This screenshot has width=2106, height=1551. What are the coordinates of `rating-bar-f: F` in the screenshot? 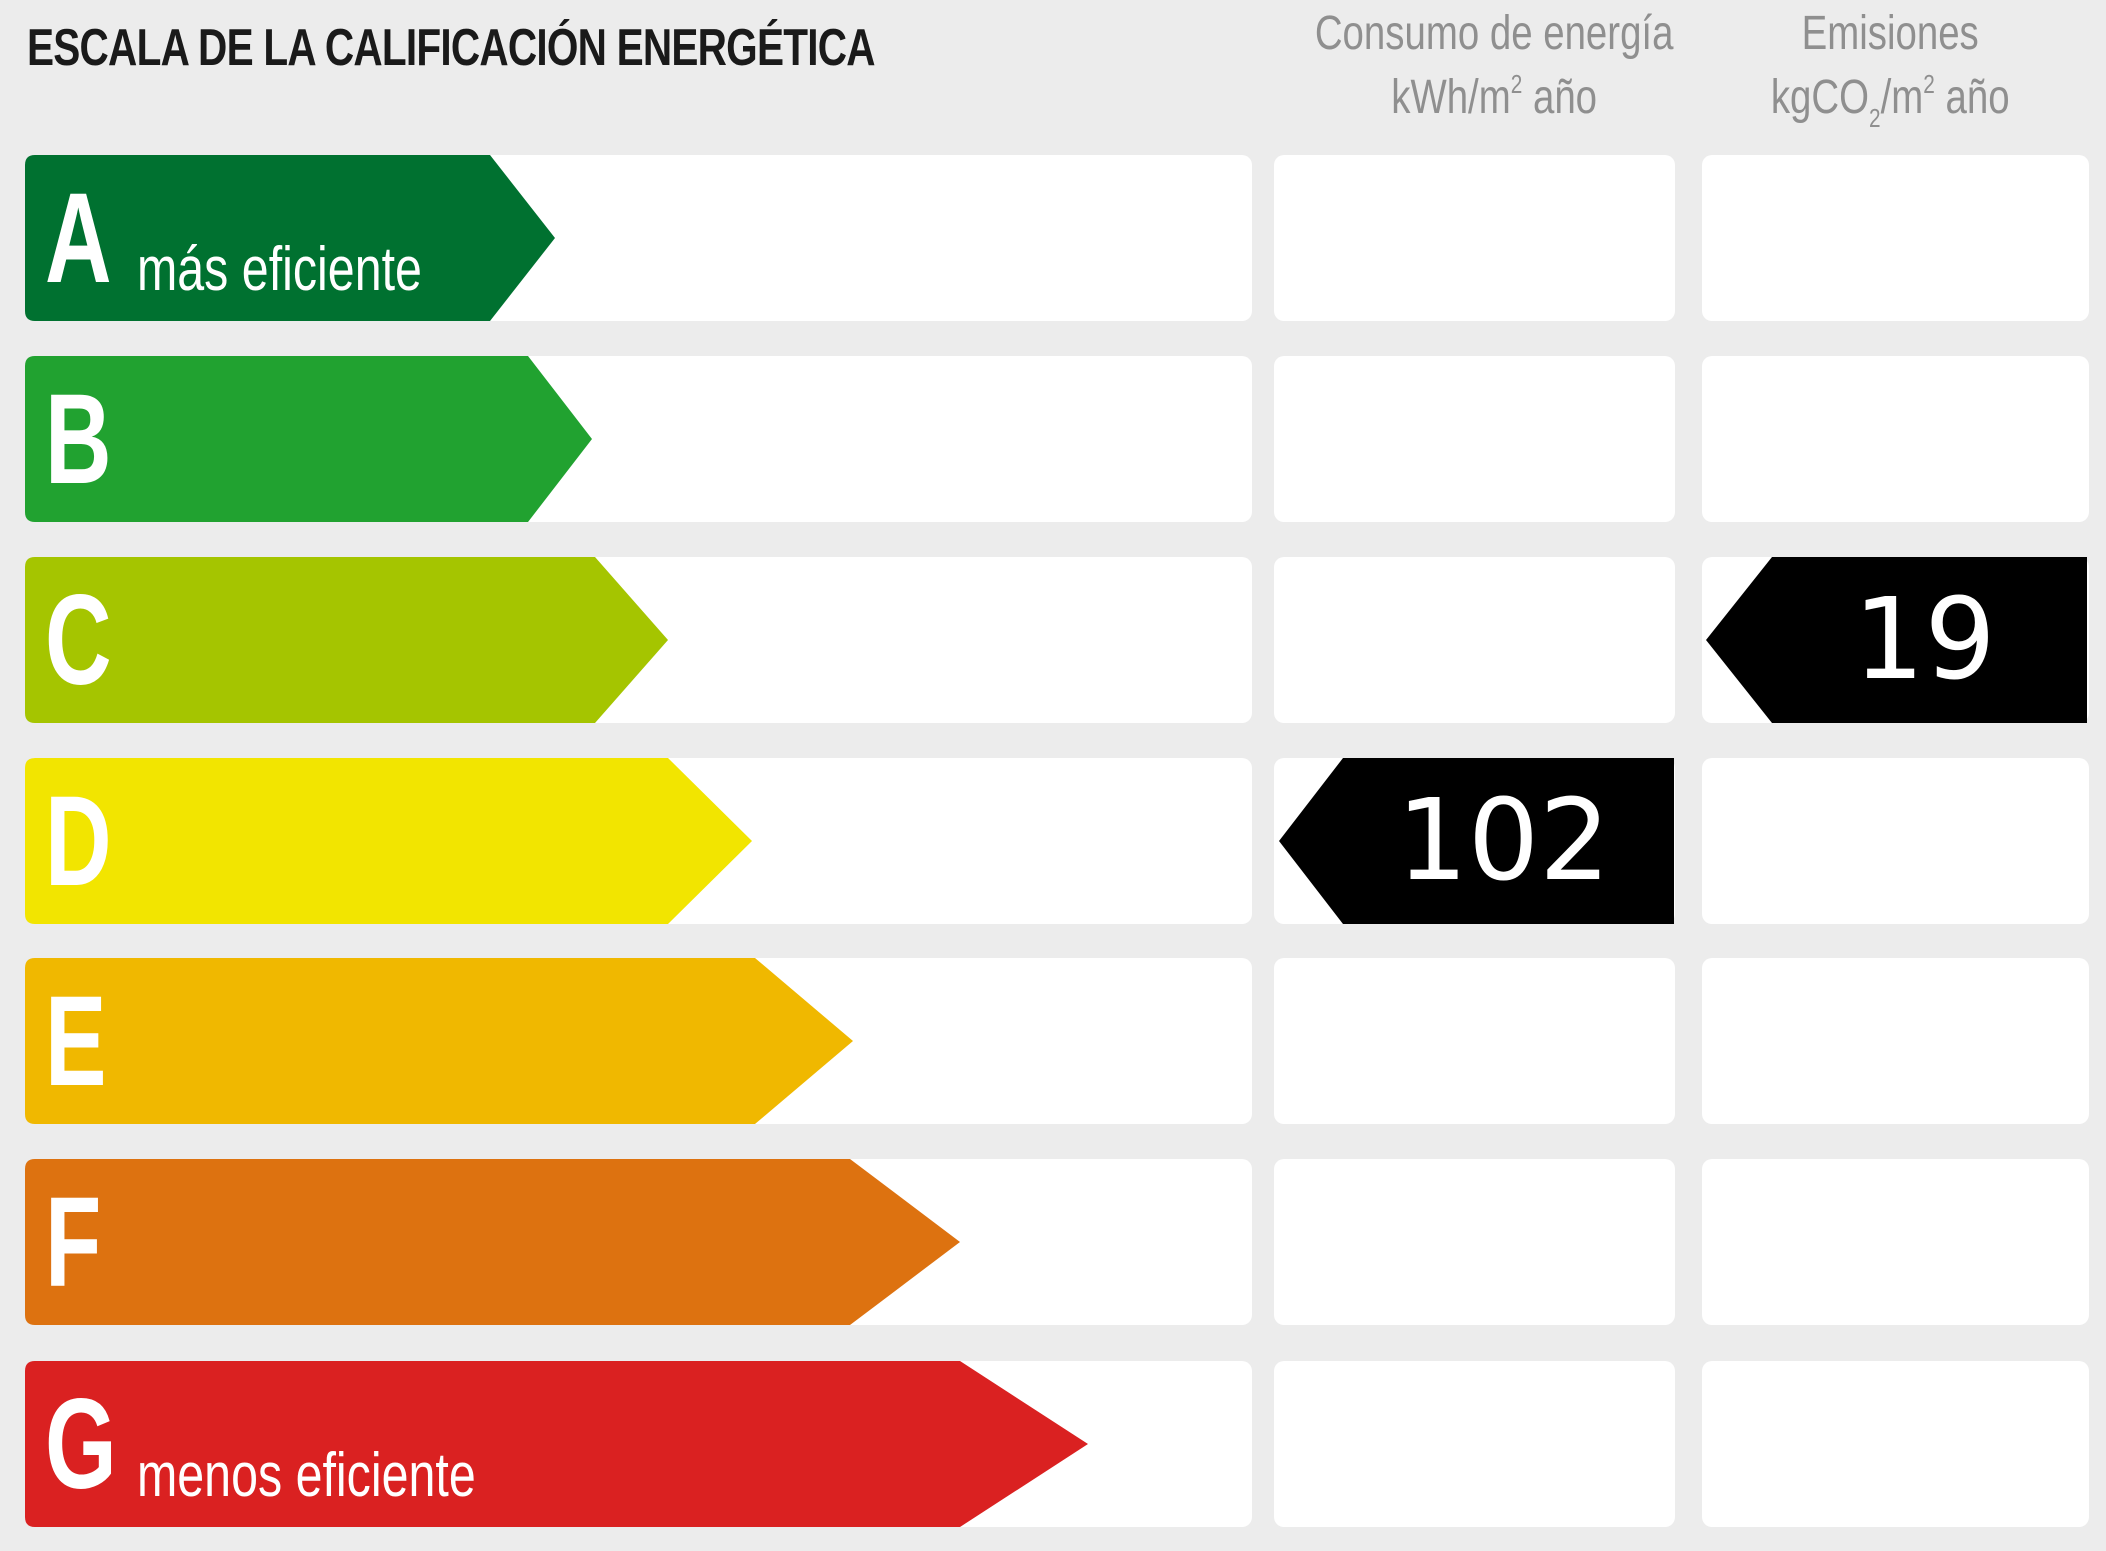 It's located at (492, 1242).